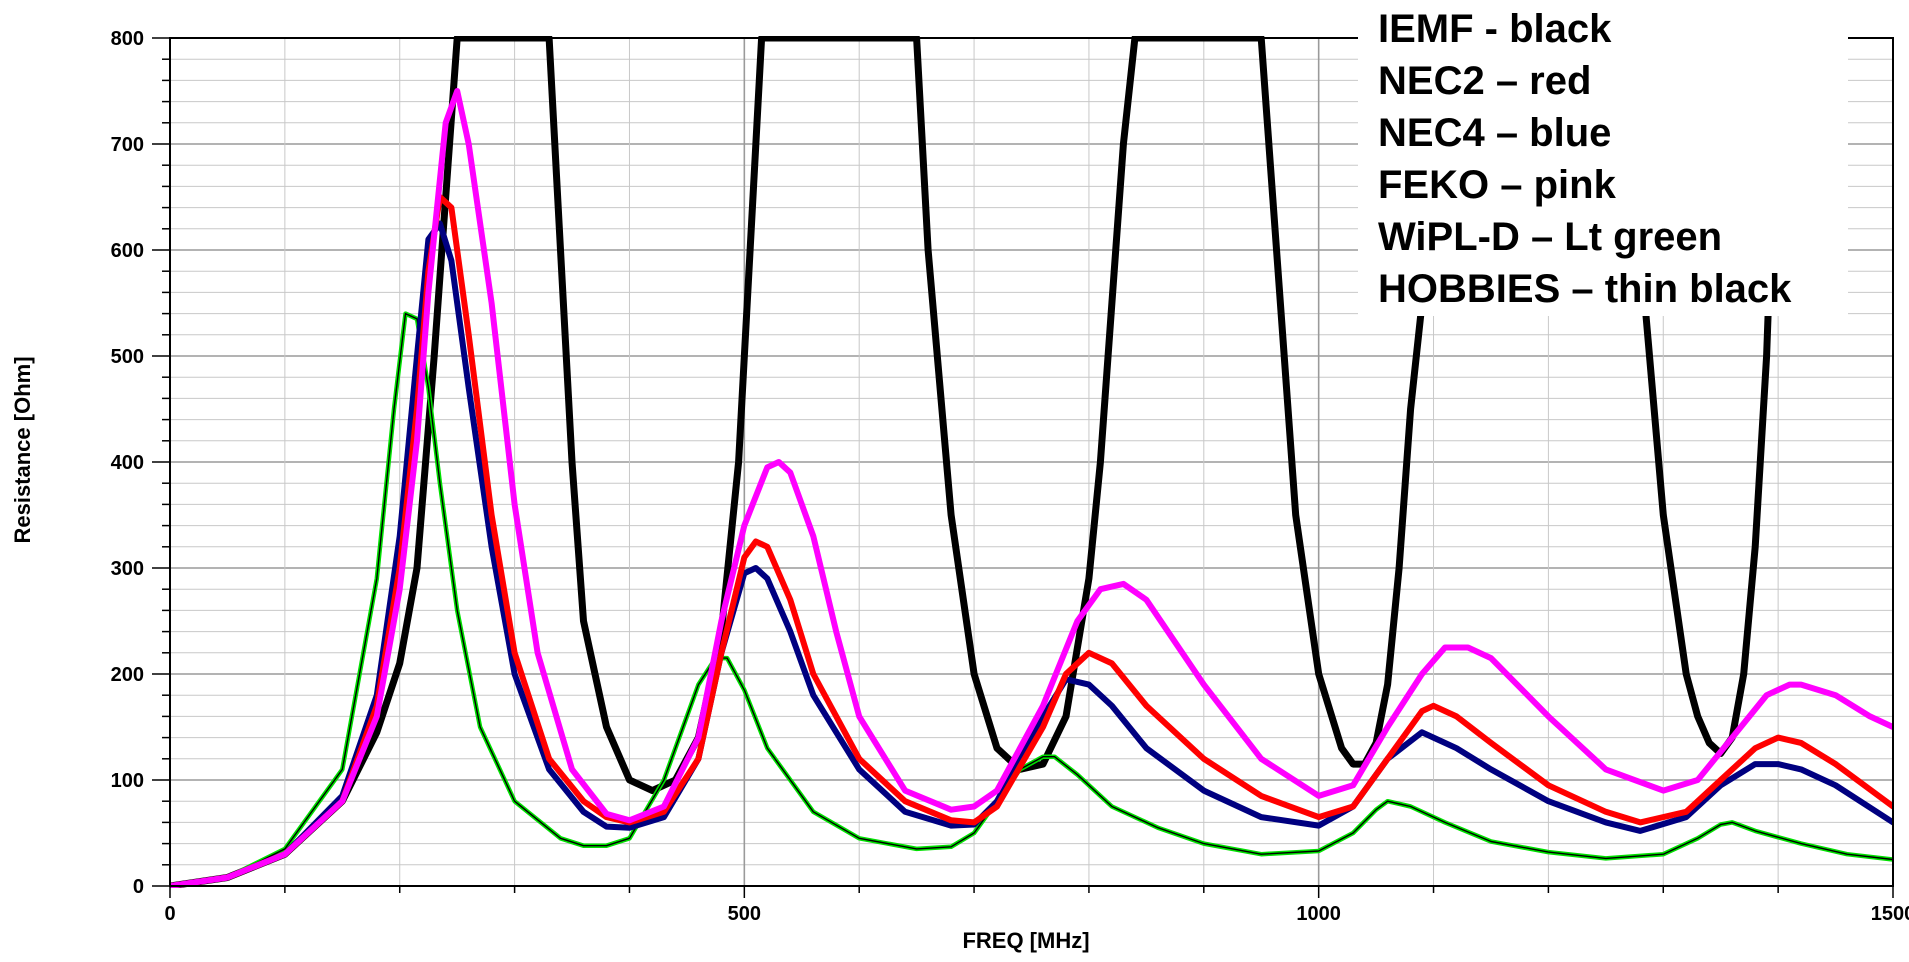 This screenshot has height=962, width=1909. Describe the element at coordinates (1497, 185) in the screenshot. I see `legend-entry-feko: FEKO – pink` at that location.